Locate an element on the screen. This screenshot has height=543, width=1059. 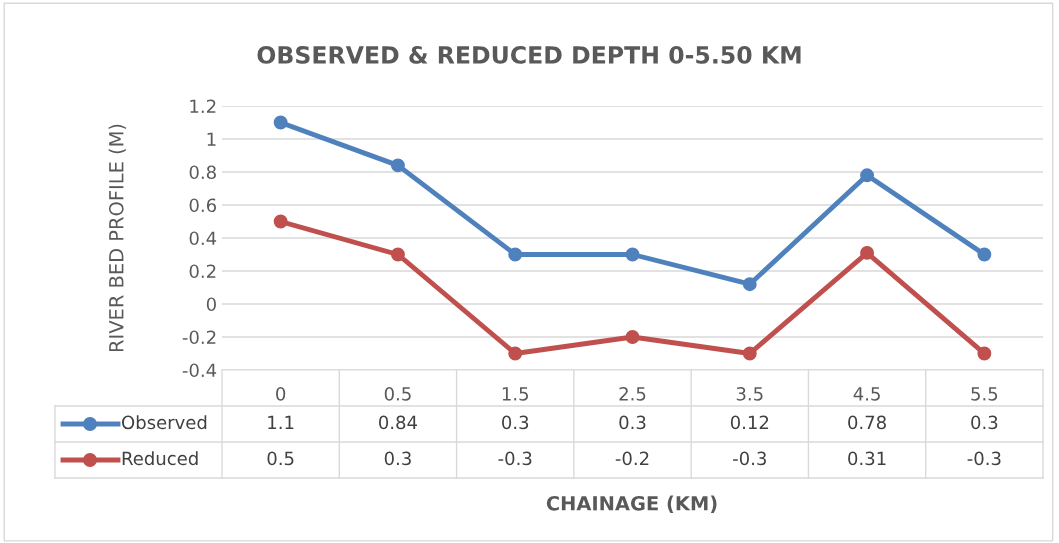
x-tick-label: 3.5 is located at coordinates (749, 393).